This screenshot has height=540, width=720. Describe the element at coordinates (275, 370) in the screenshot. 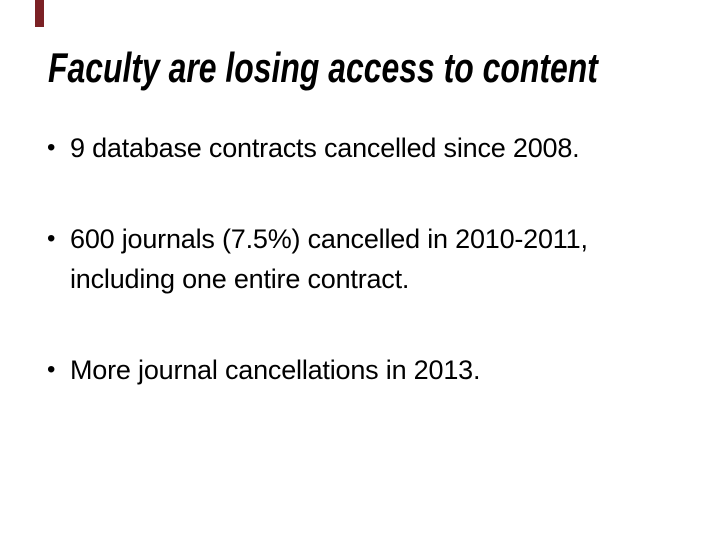

I see `bullet-text: More journal cancellations in 2013.` at that location.